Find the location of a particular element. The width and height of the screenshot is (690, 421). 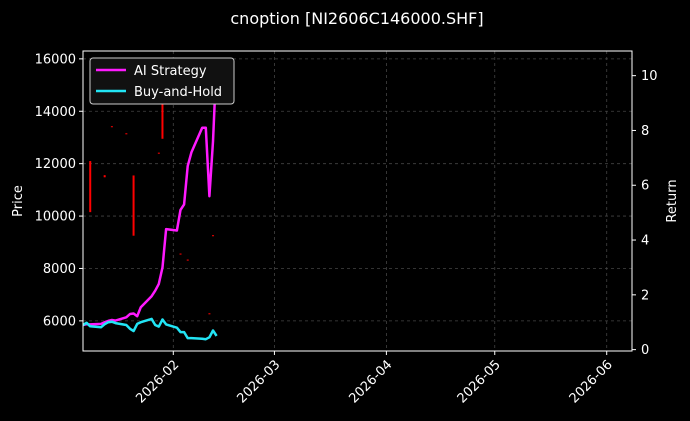

y-right-tick-label: 0 is located at coordinates (645, 350).